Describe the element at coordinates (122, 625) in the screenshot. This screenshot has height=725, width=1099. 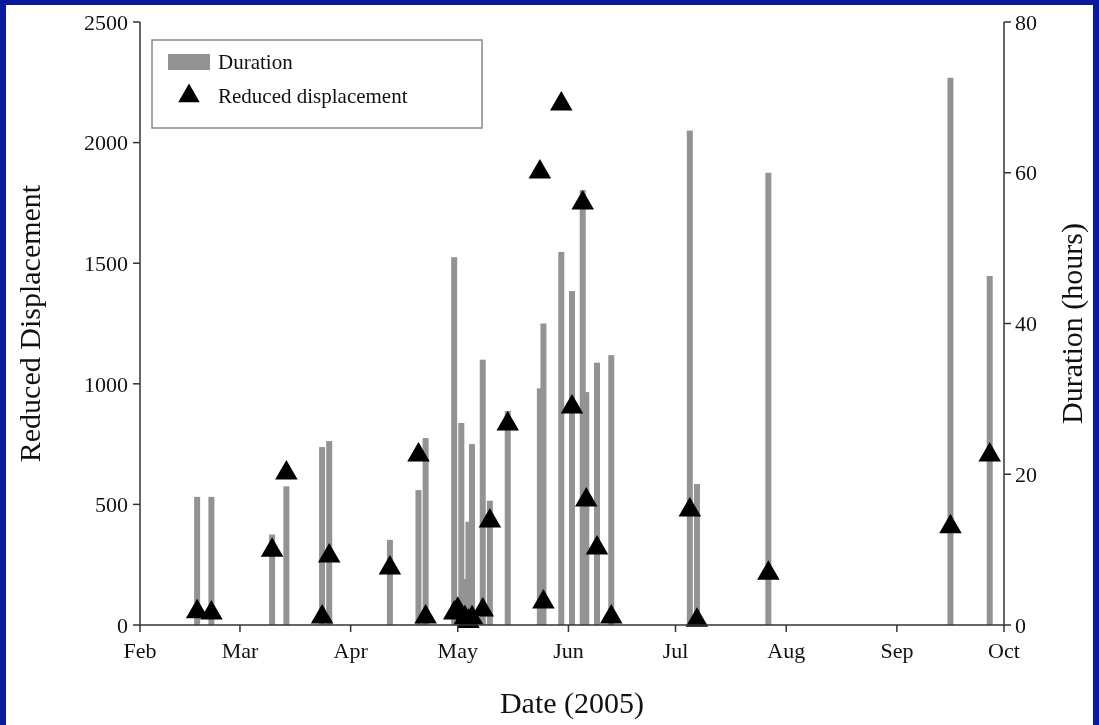
I see `y-tick-label: 0` at that location.